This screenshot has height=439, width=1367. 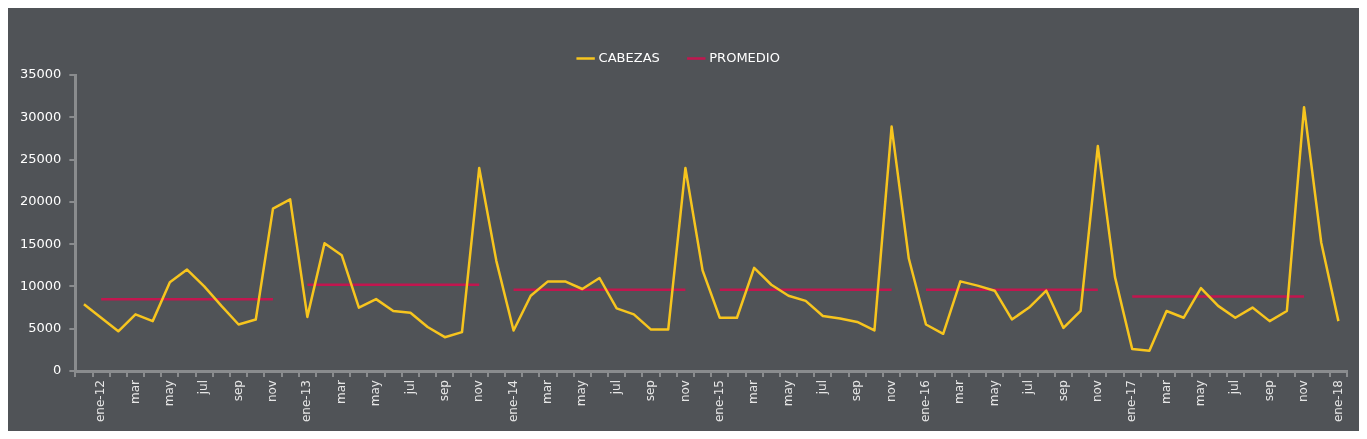 I want to click on x-tick-label: ene-17, so click(x=1131, y=401).